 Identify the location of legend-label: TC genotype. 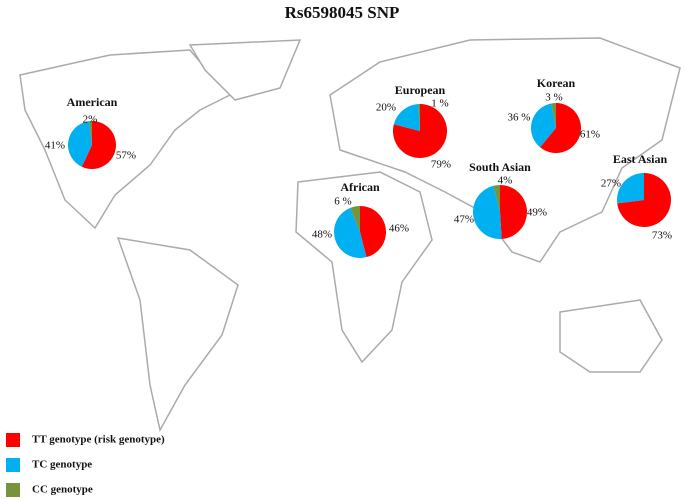
(62, 465).